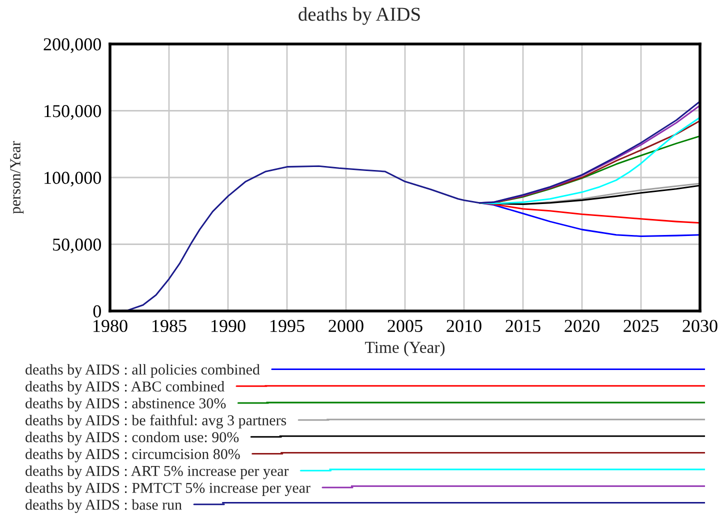  I want to click on x-tick-label: 1980, so click(111, 326).